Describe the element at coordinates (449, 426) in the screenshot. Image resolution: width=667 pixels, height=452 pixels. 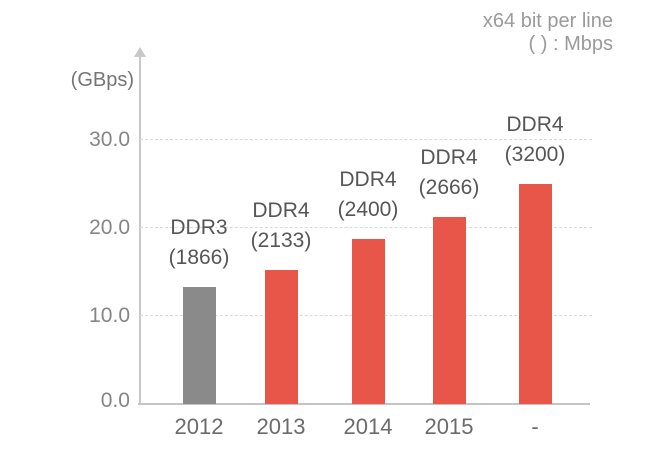
I see `x-tick-2015: 2015` at that location.